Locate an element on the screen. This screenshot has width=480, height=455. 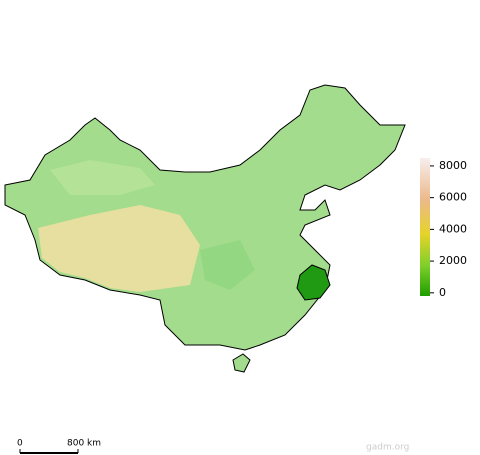
island is located at coordinates (241, 363).